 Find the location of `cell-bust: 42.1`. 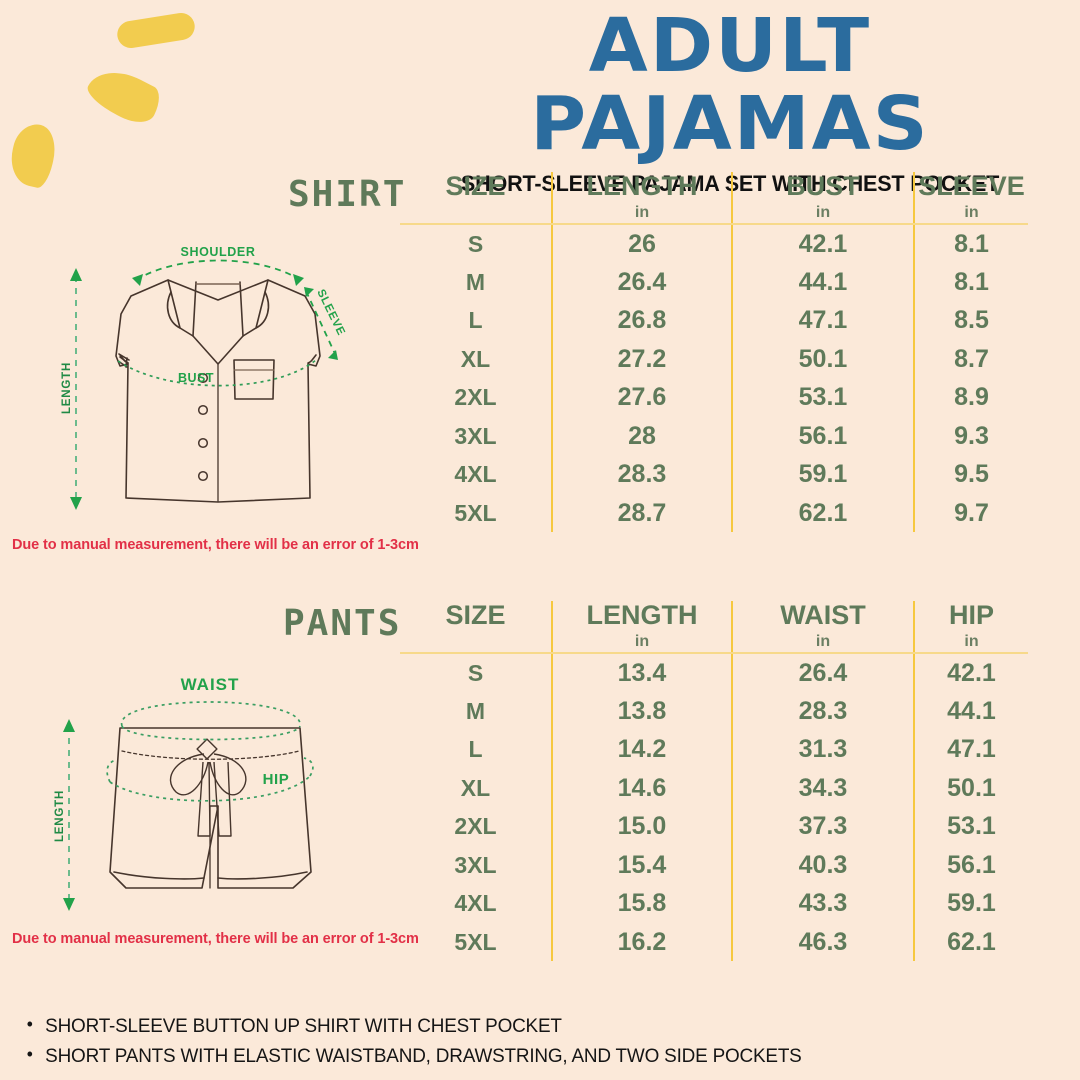

cell-bust: 42.1 is located at coordinates (822, 243).